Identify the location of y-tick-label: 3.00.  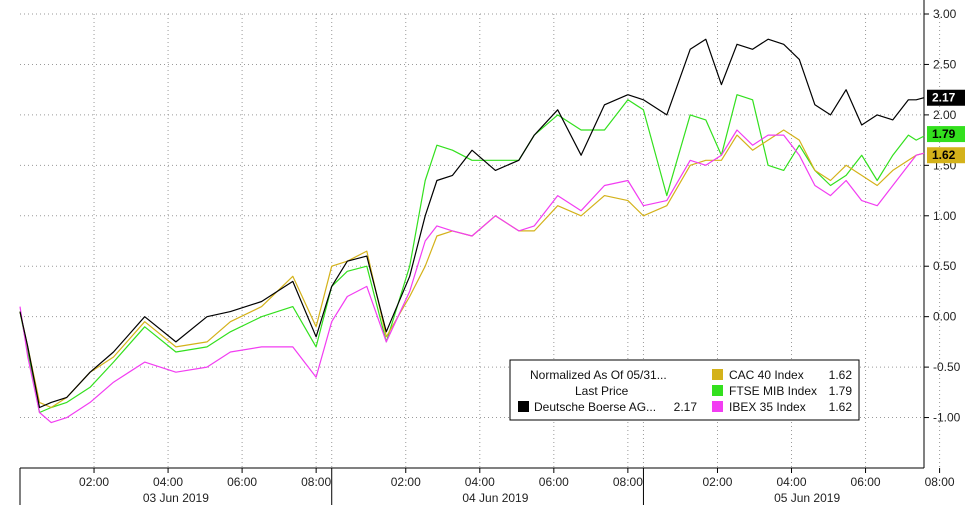
(945, 14).